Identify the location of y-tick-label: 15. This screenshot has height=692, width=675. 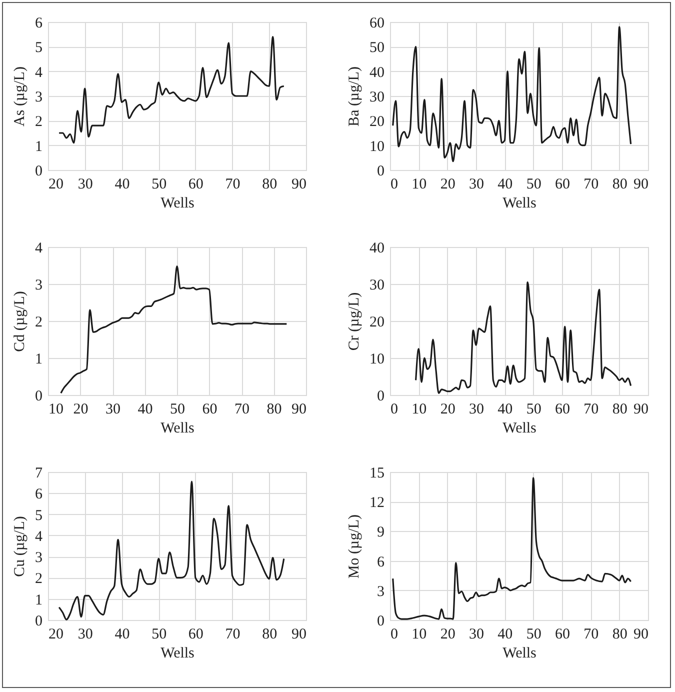
(377, 474).